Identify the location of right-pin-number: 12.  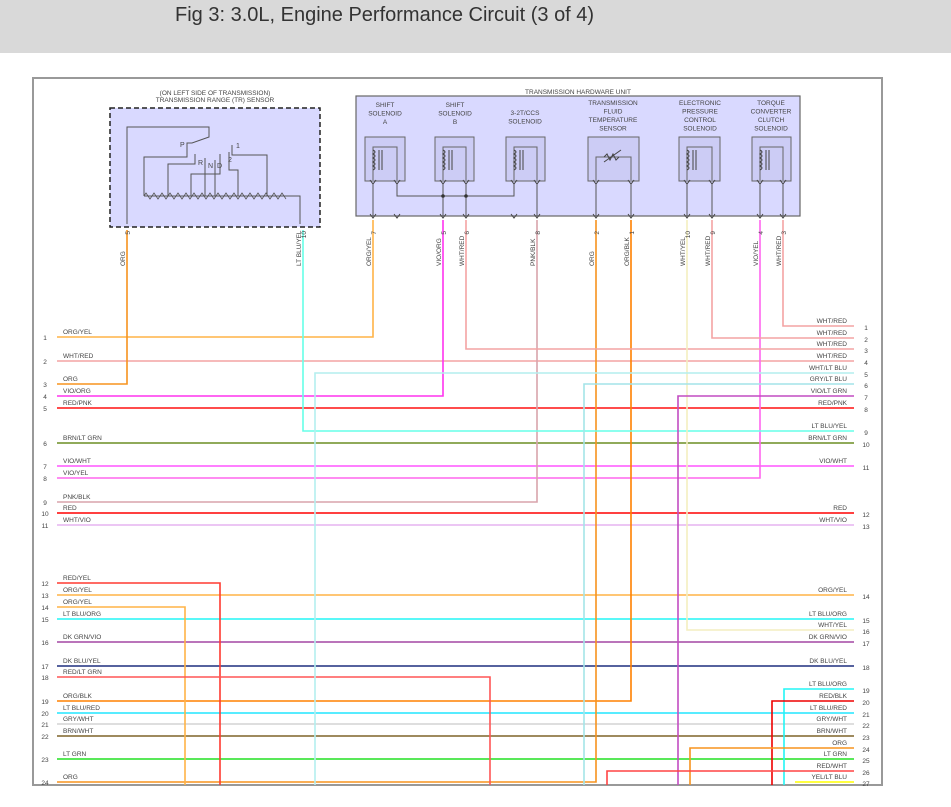
(866, 515).